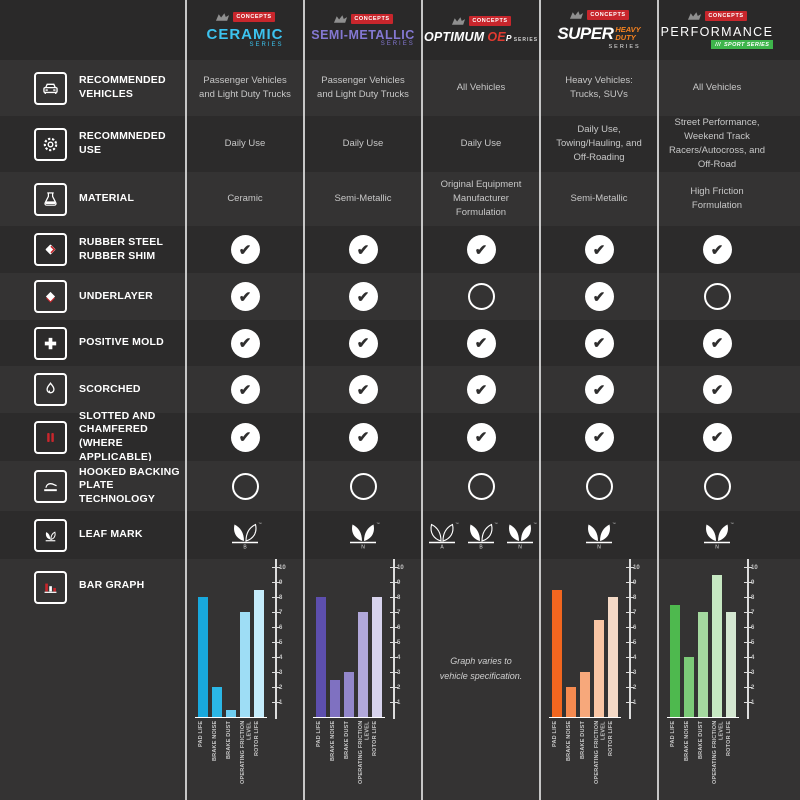  What do you see at coordinates (362, 437) in the screenshot?
I see `cell-slotted-semi-metallic: ✔` at bounding box center [362, 437].